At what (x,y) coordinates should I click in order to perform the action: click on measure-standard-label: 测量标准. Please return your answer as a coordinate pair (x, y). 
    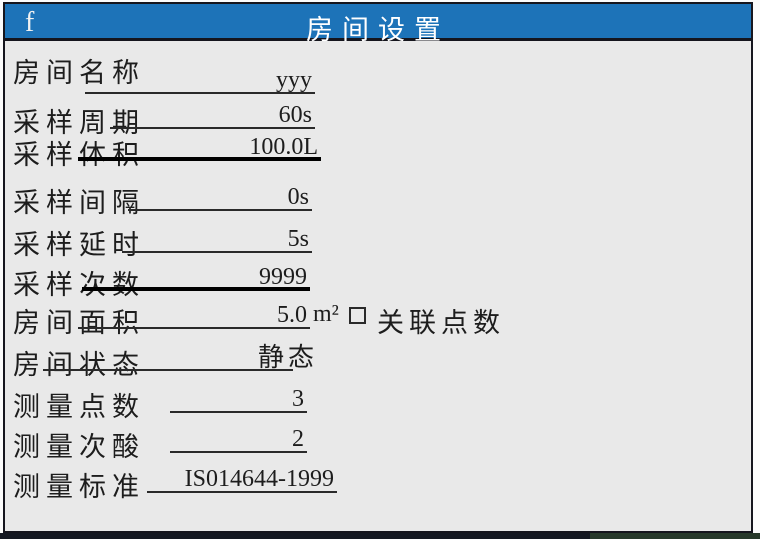
    Looking at the image, I should click on (79, 487).